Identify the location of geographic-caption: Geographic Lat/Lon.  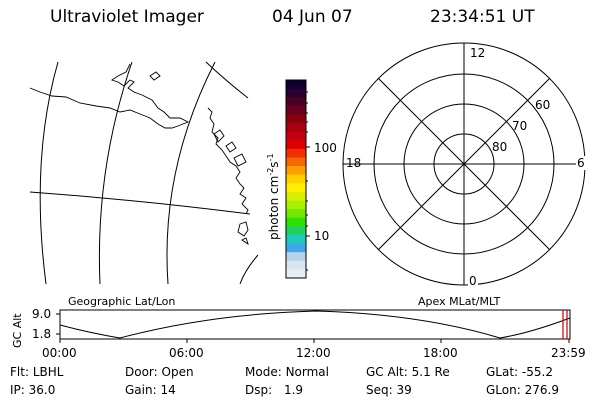
(122, 301).